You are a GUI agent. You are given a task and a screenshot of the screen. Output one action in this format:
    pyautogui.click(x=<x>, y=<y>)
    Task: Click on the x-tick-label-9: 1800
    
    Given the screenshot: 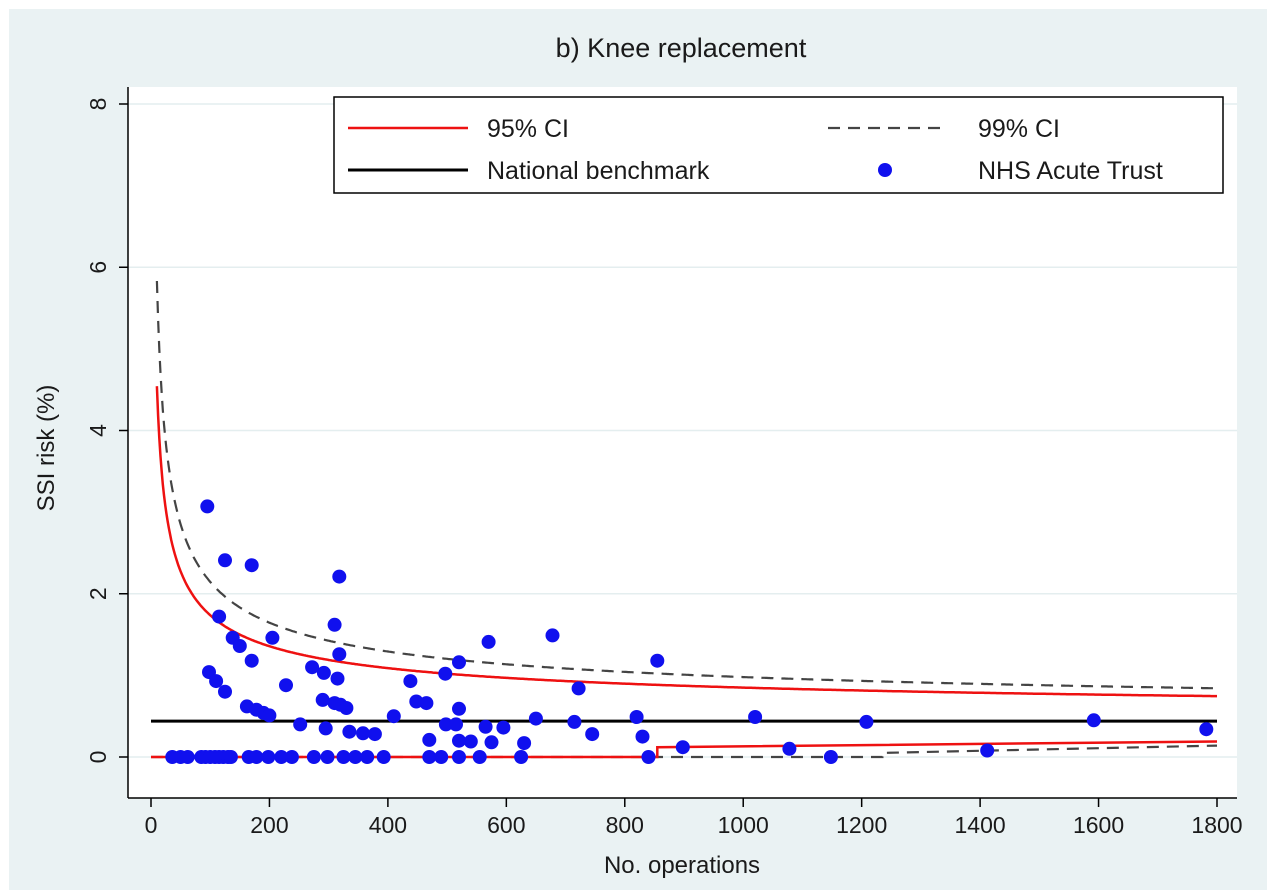 What is the action you would take?
    pyautogui.click(x=1216, y=825)
    